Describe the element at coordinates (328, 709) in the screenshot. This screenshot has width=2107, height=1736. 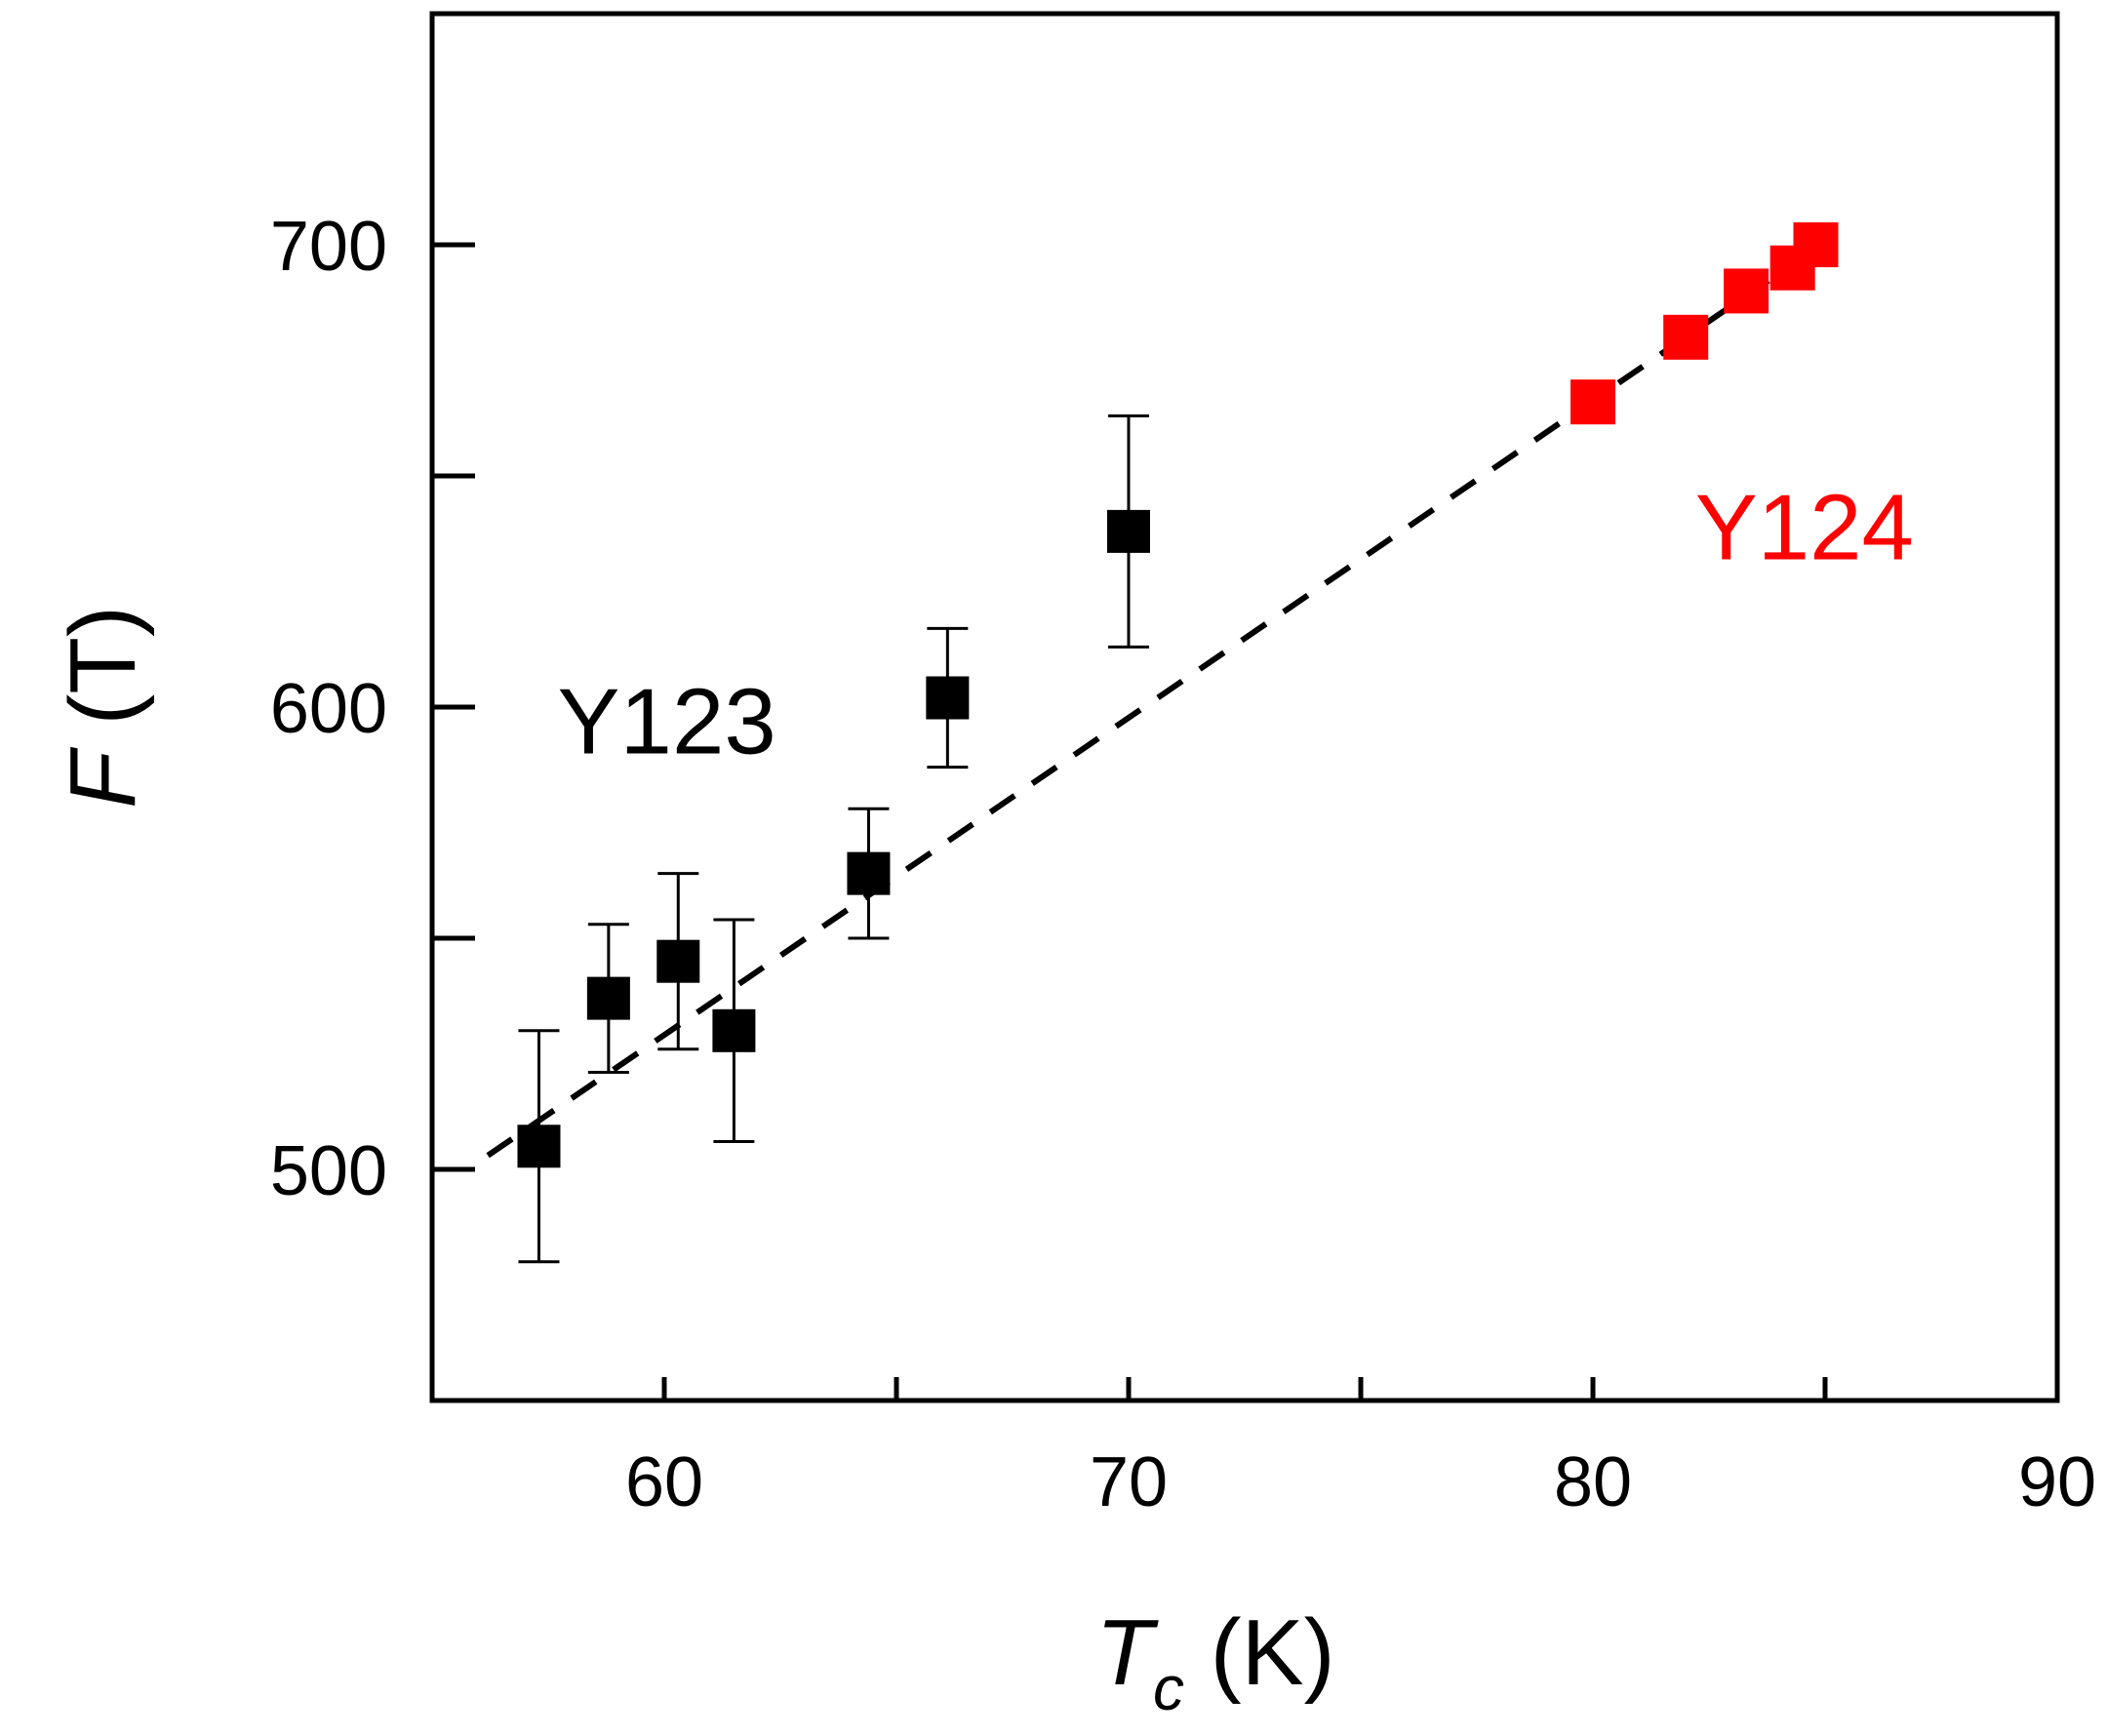
I see `y-tick-label: 600` at that location.